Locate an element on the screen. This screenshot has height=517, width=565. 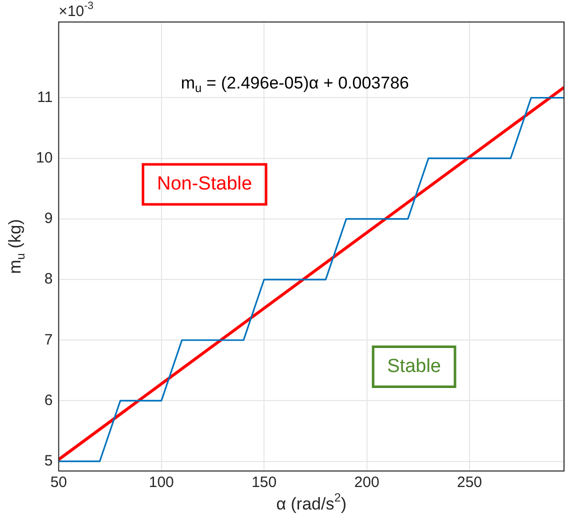
annotation: Non-Stable is located at coordinates (204, 184).